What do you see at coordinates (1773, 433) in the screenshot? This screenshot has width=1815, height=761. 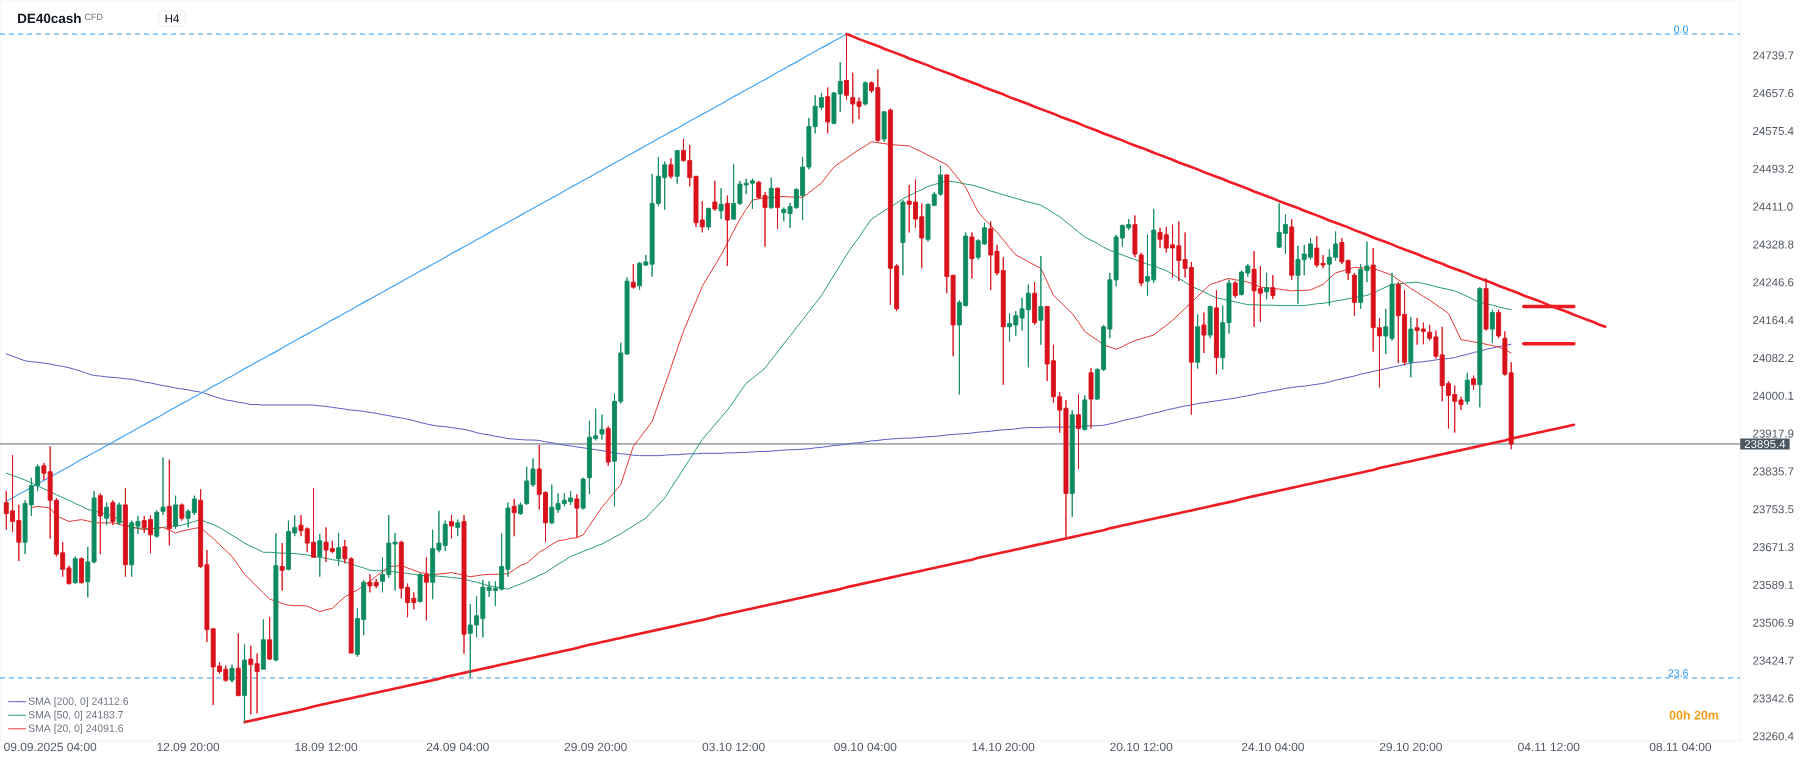 I see `y-tick-label: 23917.9` at bounding box center [1773, 433].